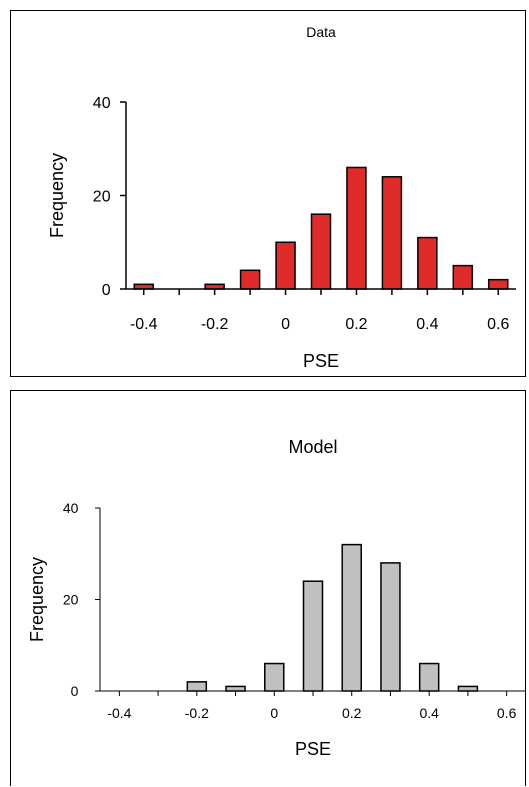 The width and height of the screenshot is (529, 787). What do you see at coordinates (215, 324) in the screenshot?
I see `data-x-tick-label: -0.2` at bounding box center [215, 324].